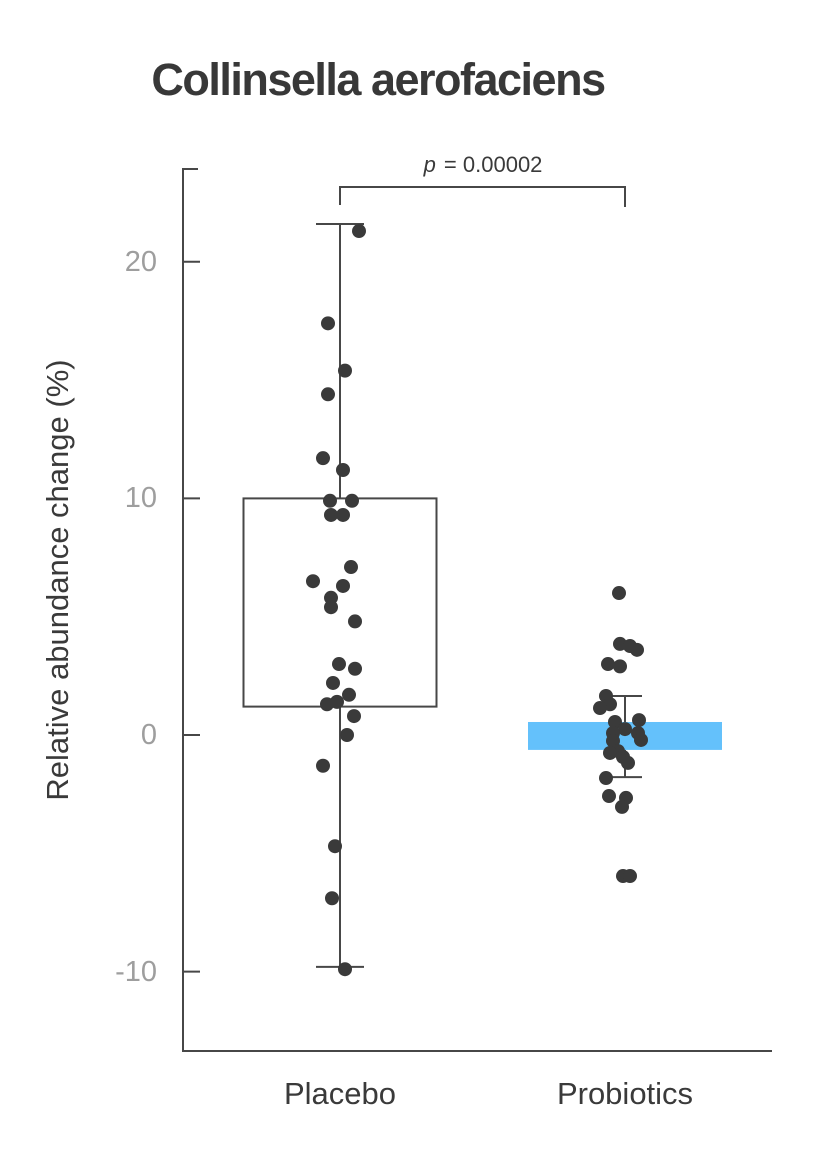 Image resolution: width=838 pixels, height=1164 pixels. Describe the element at coordinates (340, 602) in the screenshot. I see `placebo-box` at that location.